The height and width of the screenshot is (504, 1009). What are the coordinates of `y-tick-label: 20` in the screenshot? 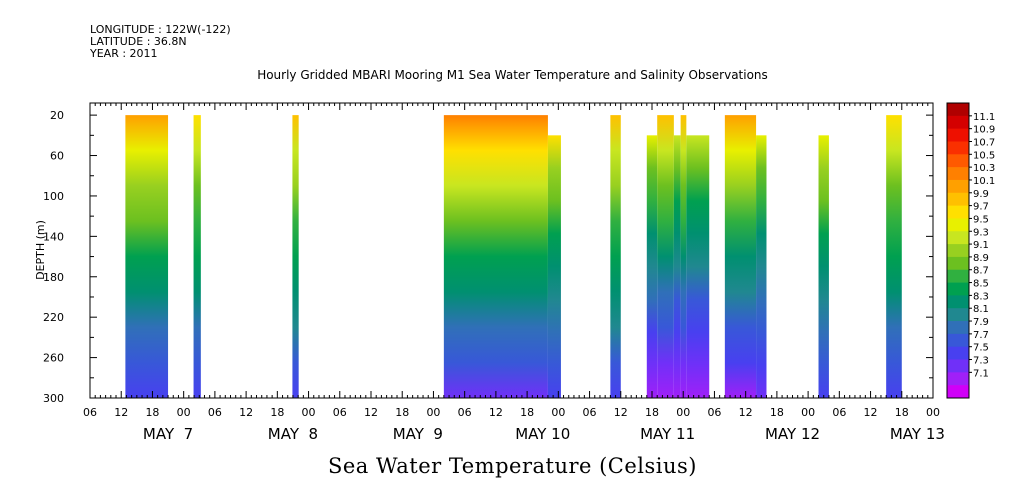 It's located at (57, 115).